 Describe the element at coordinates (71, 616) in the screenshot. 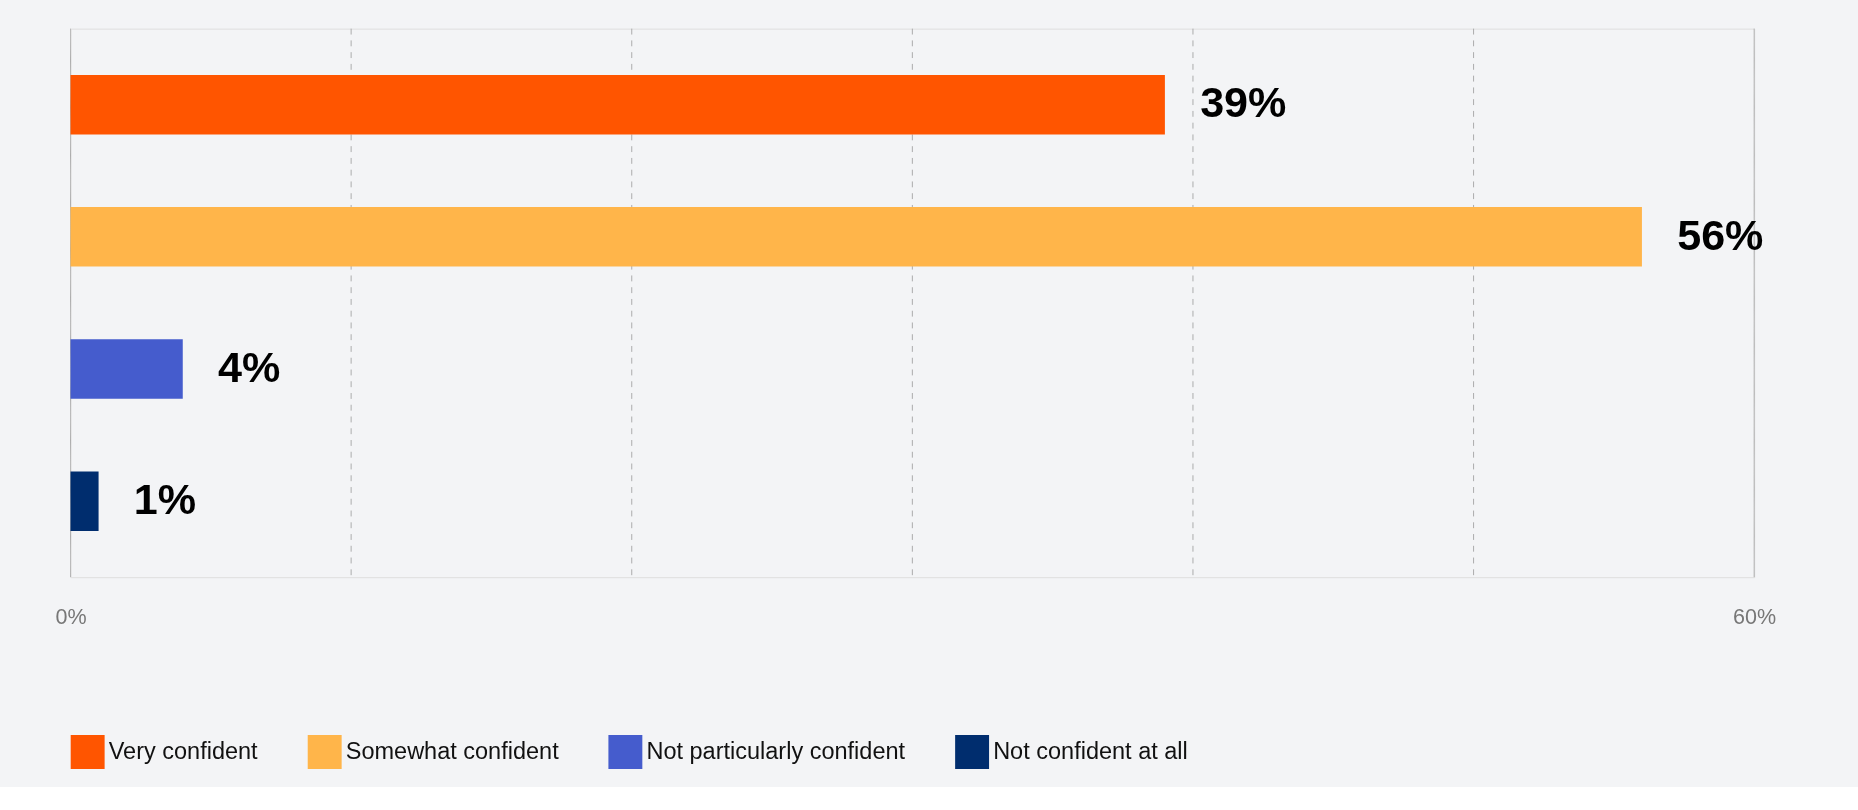

I see `x-tick-label: 0%` at that location.